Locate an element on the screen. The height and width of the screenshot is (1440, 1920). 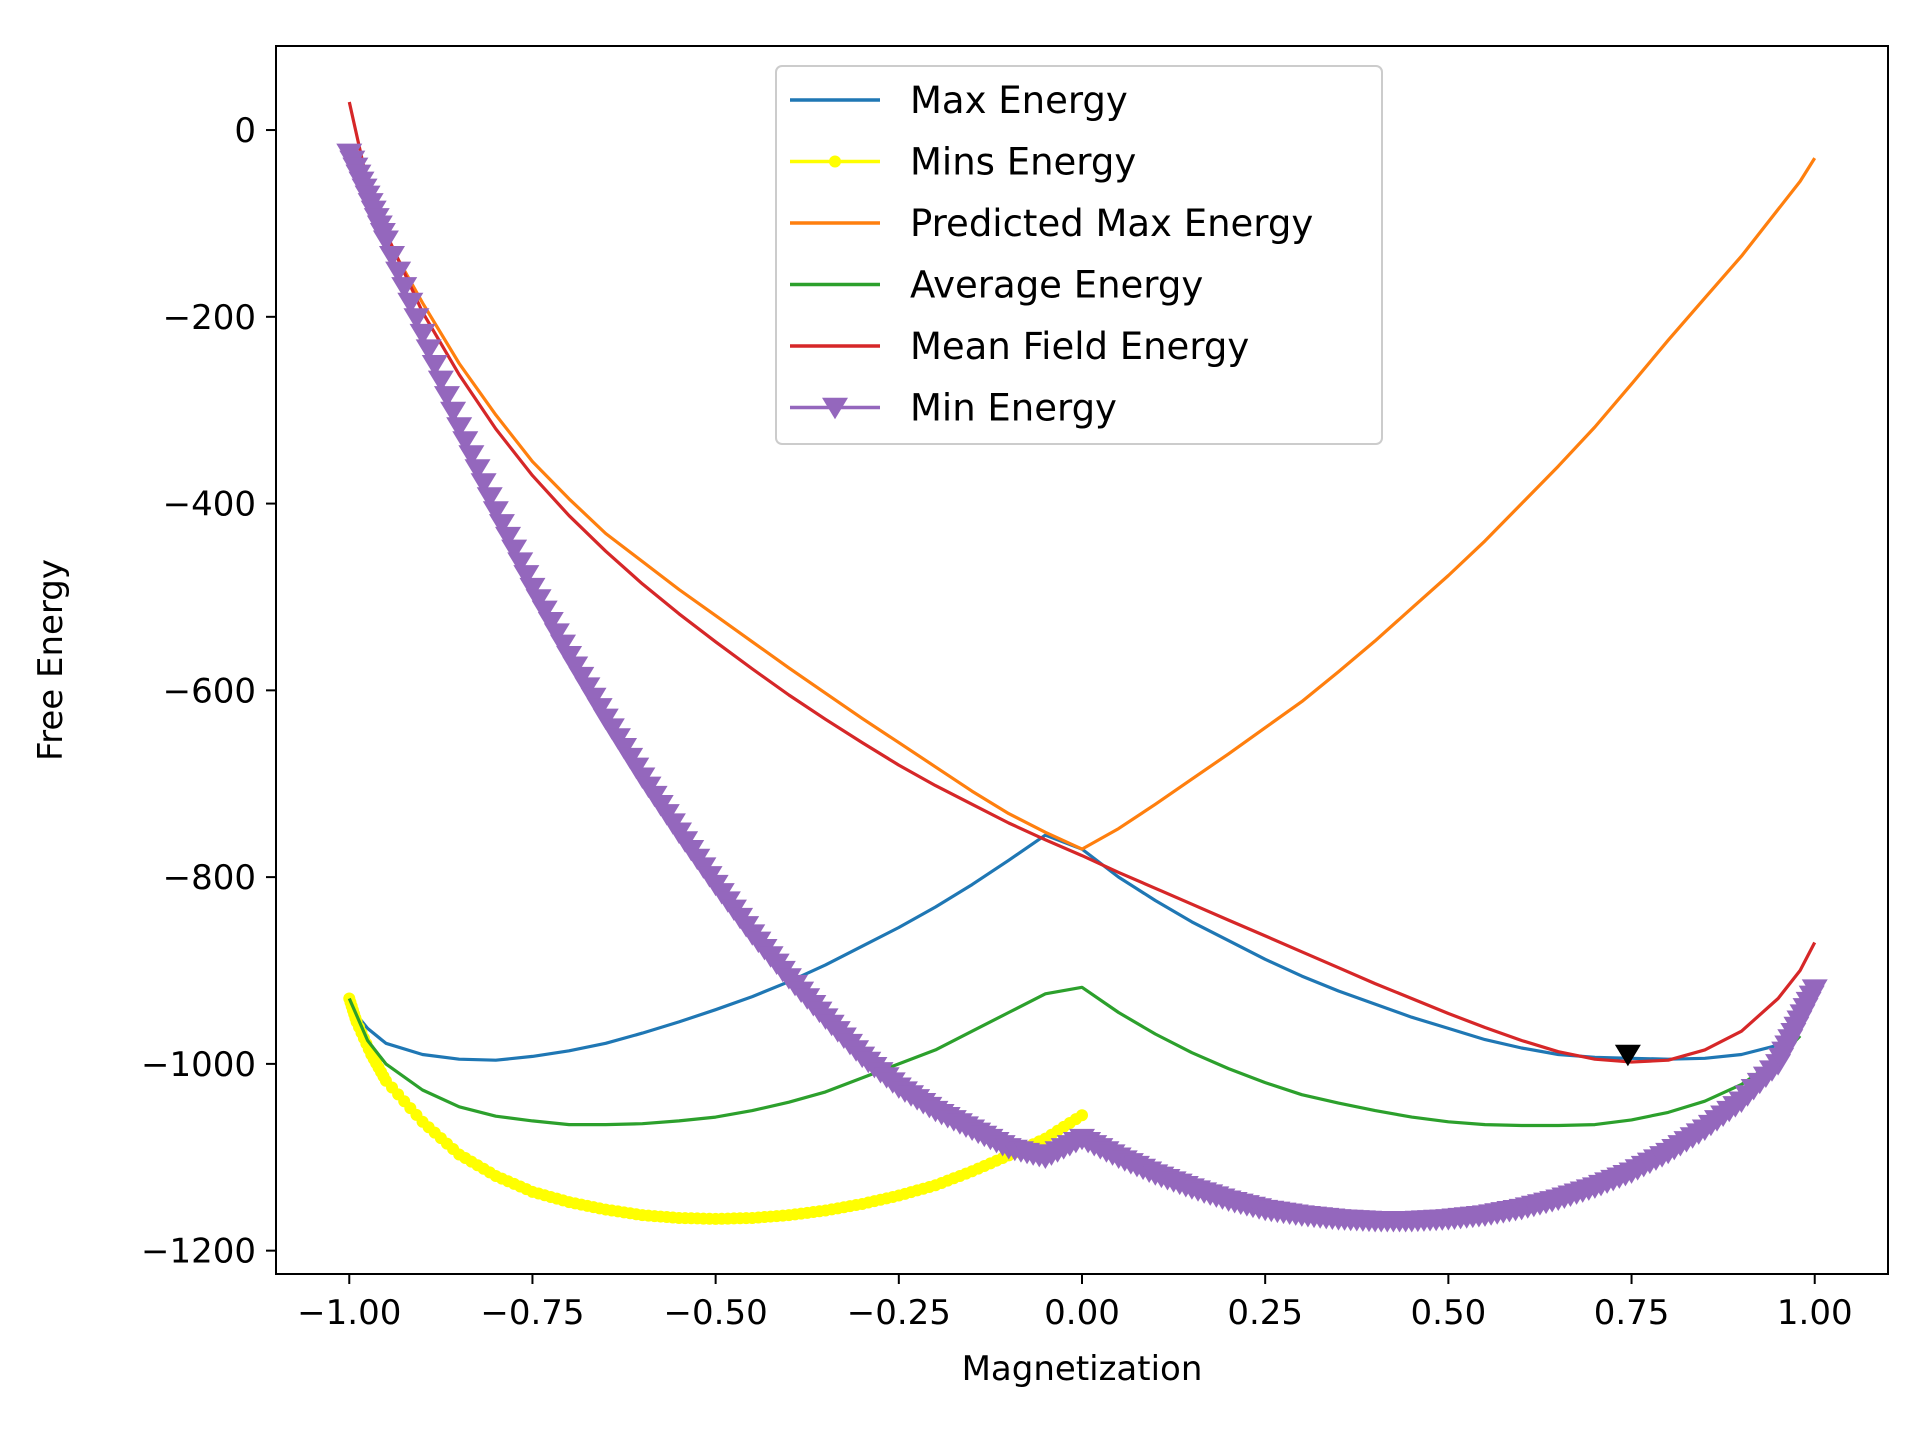
legend-entry: Mins Energy is located at coordinates (963, 162).